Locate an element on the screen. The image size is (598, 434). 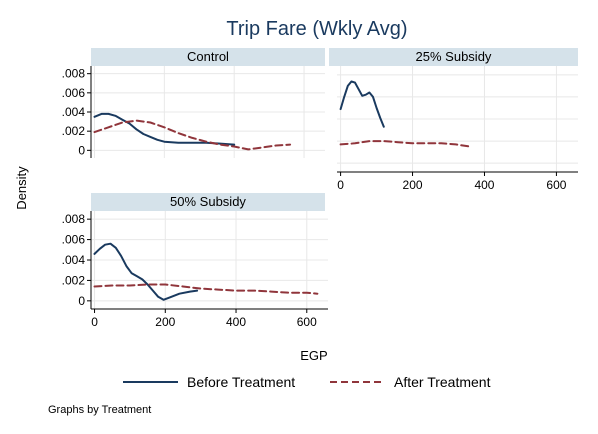
chart-title: Trip Fare (Wkly Avg) is located at coordinates (316, 29).